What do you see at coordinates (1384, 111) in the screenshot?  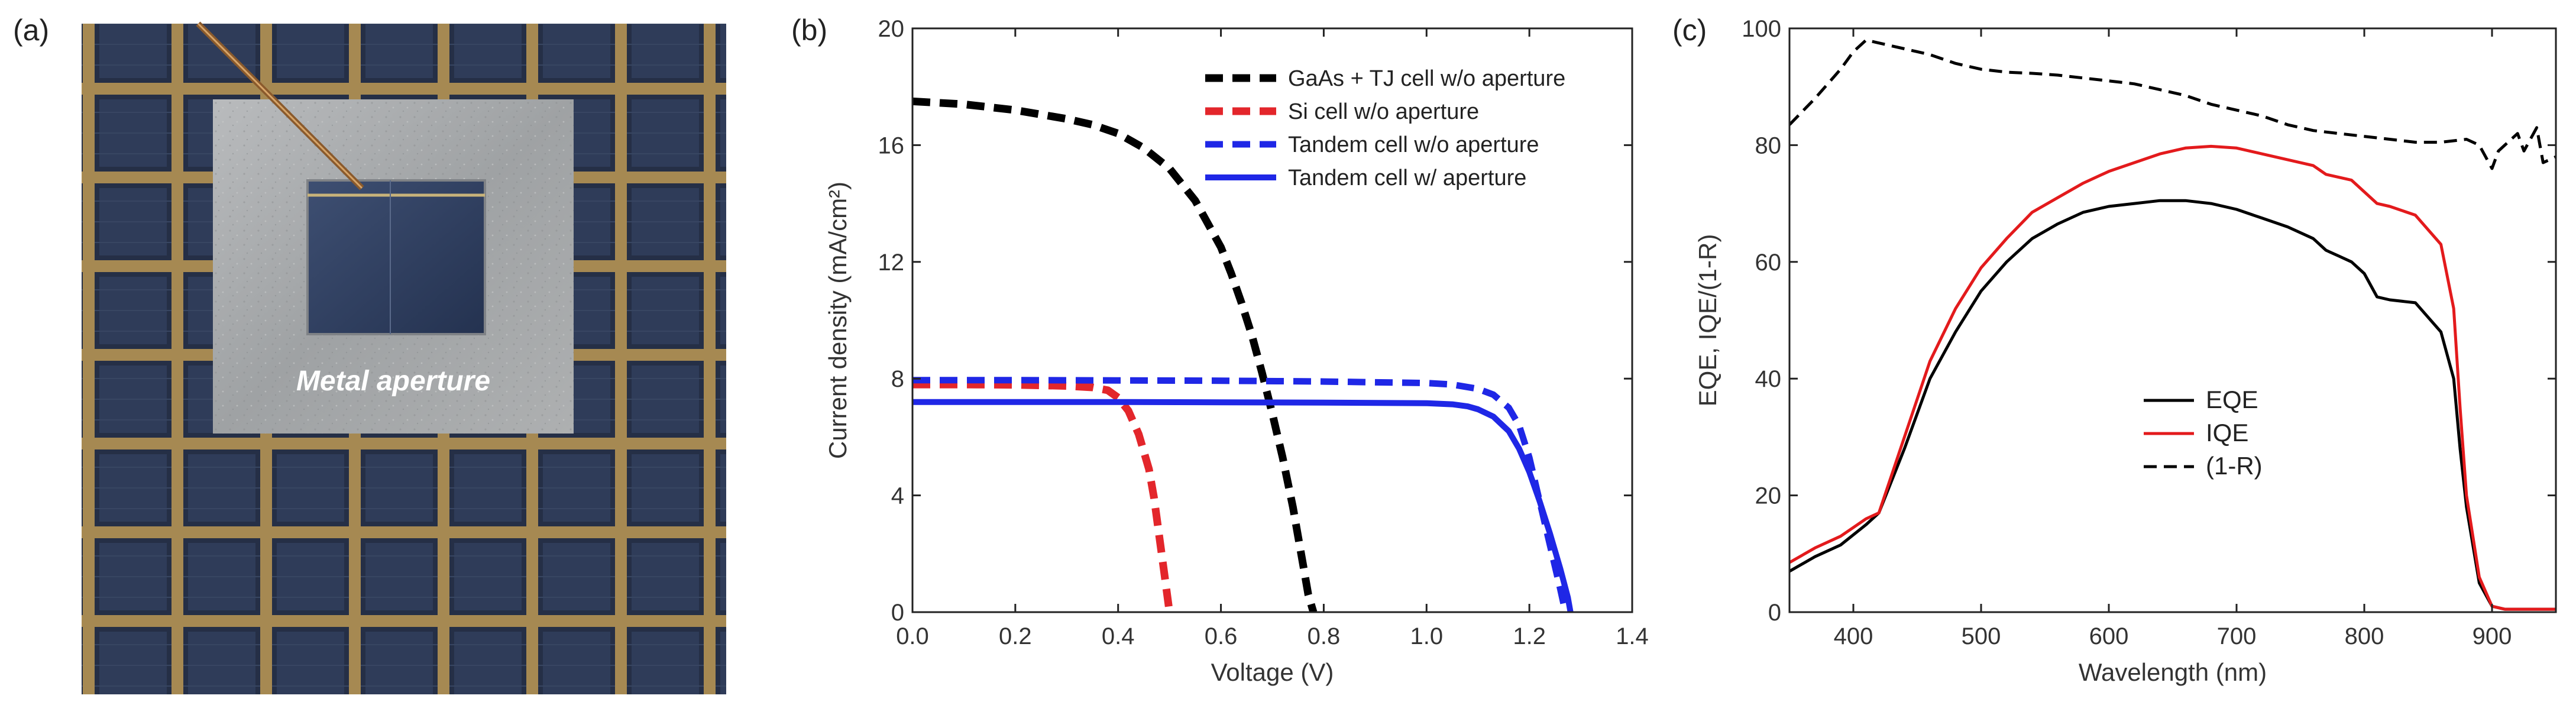 I see `legend-label-si-cell-w-o-aperture: Si cell w/o aperture` at bounding box center [1384, 111].